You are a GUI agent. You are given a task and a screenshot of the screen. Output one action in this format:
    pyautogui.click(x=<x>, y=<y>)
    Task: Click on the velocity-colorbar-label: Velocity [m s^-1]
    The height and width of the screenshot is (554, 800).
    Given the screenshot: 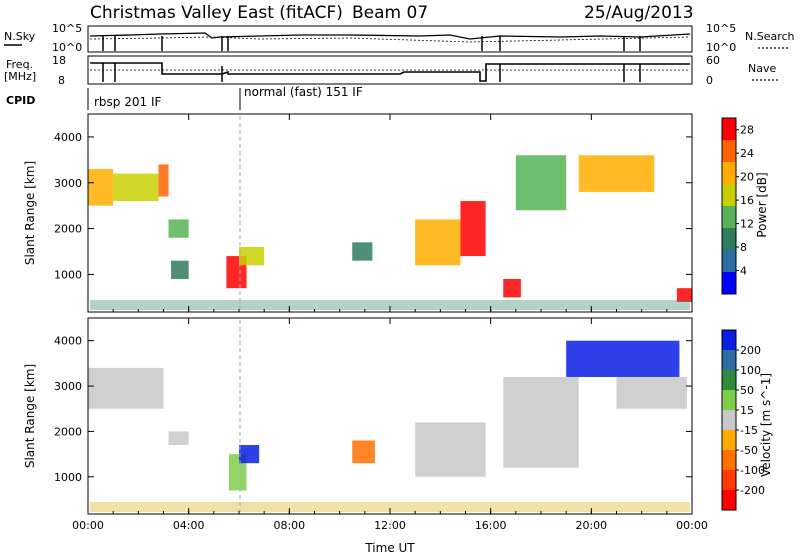 What is the action you would take?
    pyautogui.click(x=766, y=425)
    